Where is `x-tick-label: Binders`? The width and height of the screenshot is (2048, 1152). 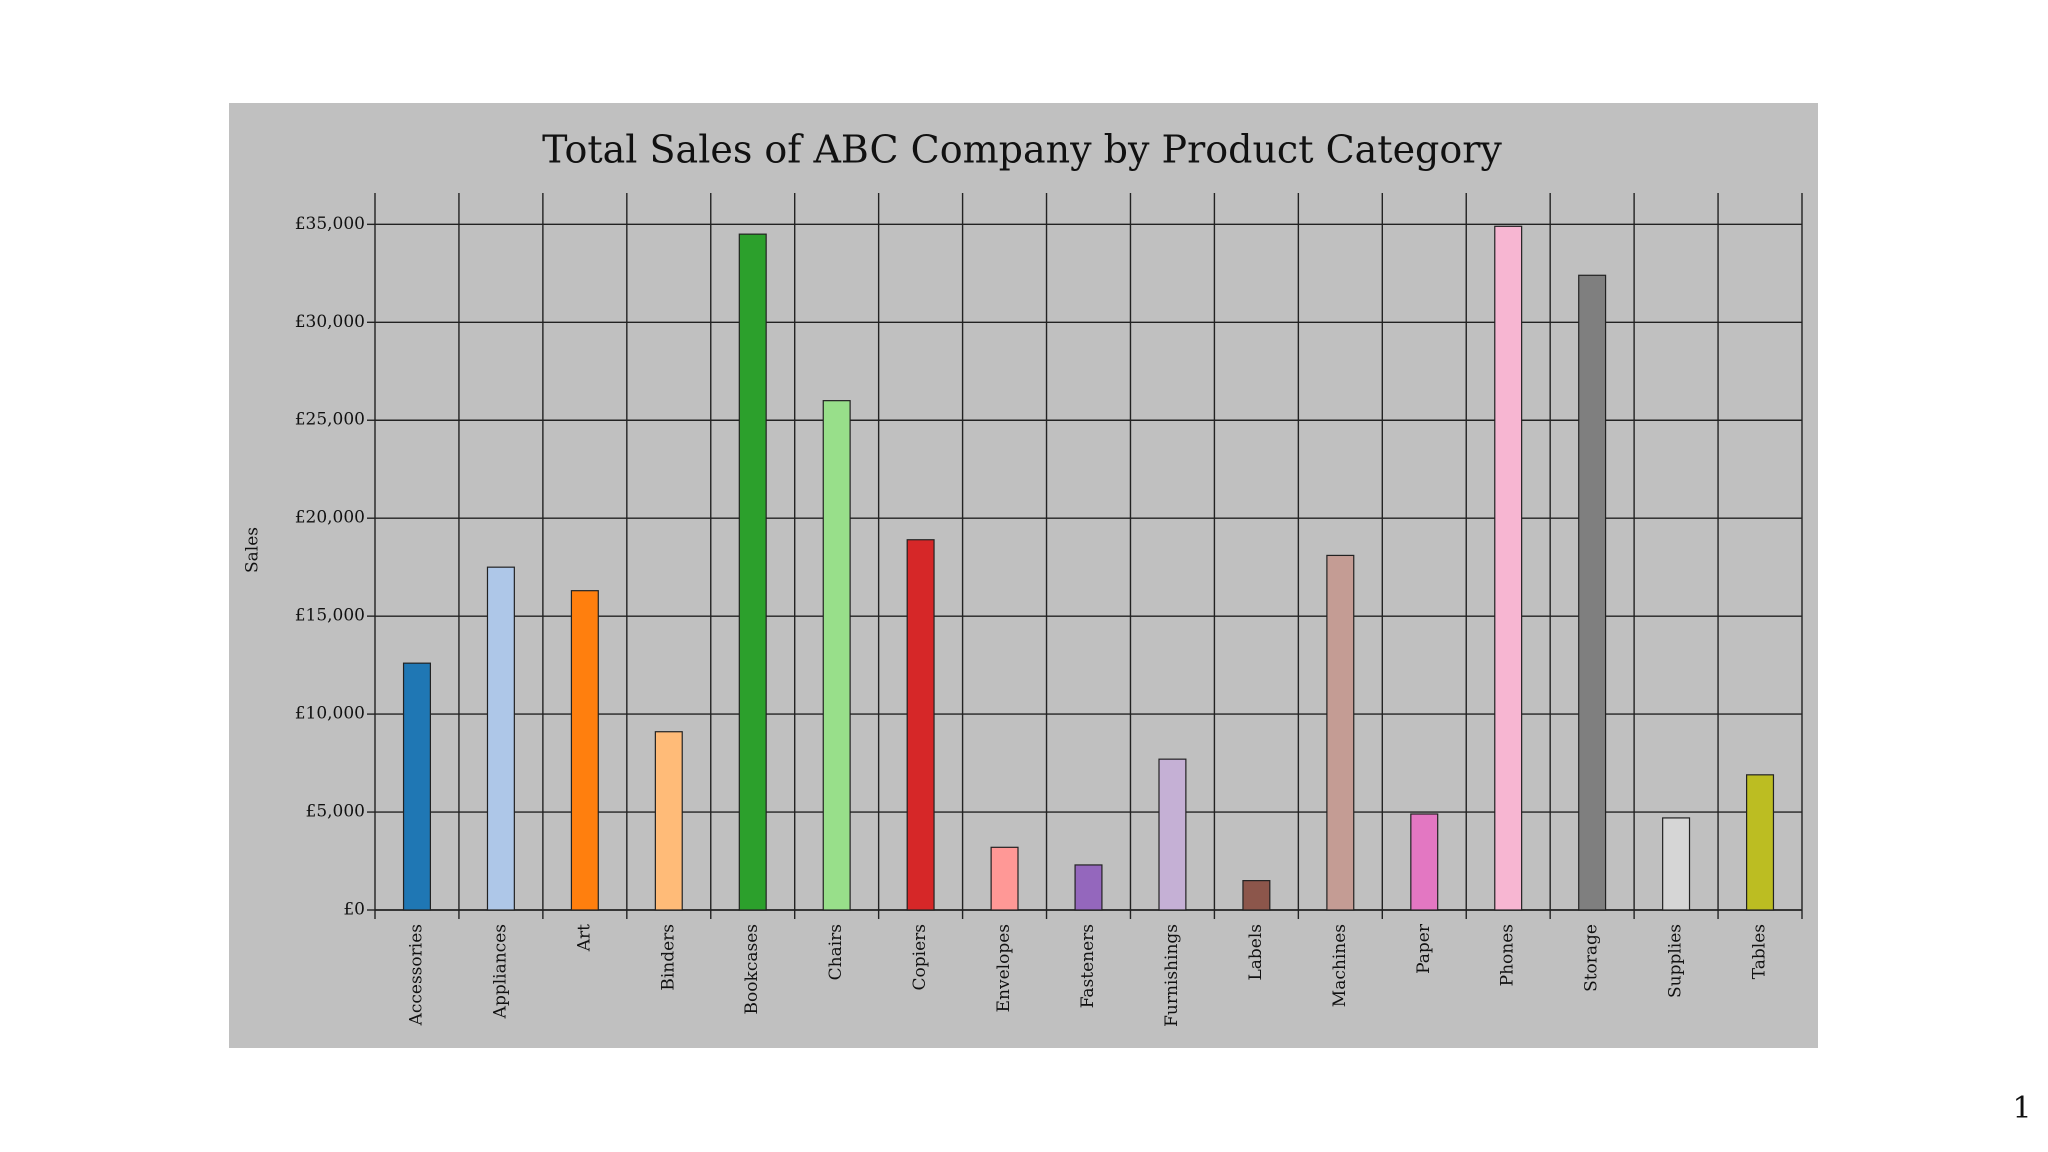 x-tick-label: Binders is located at coordinates (668, 957).